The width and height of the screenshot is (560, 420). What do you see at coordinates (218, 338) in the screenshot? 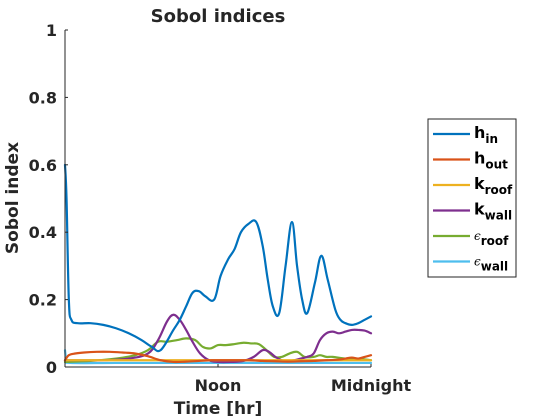
I see `series-line-k-wall` at bounding box center [218, 338].